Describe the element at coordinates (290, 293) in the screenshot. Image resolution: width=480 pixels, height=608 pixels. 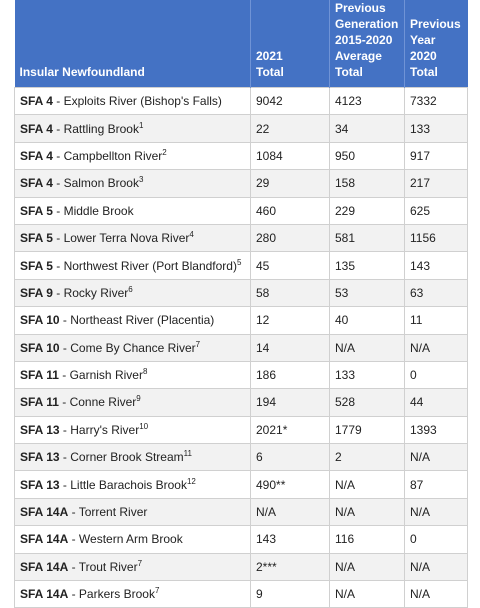
I see `total-2021-cell: 58` at that location.